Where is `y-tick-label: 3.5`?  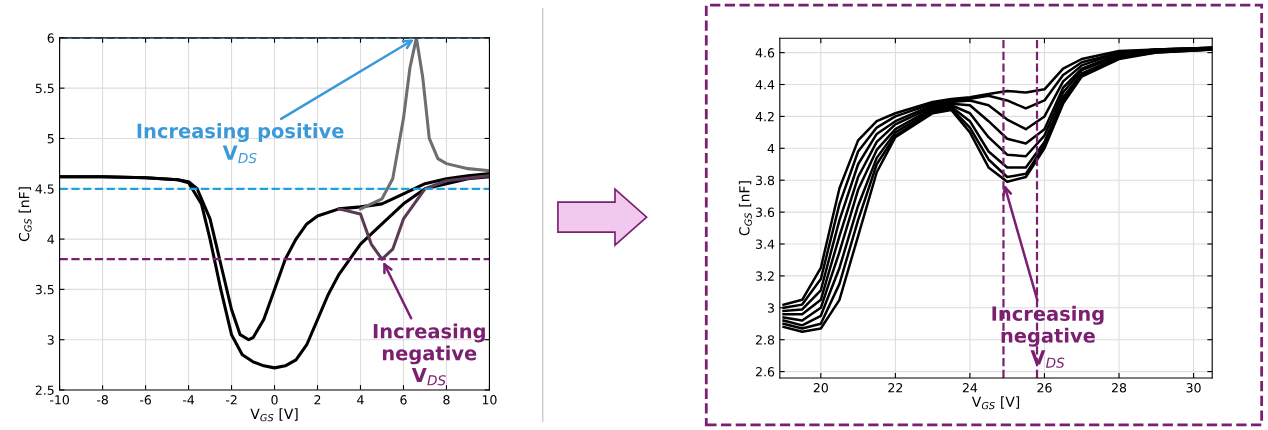
y-tick-label: 3.5 is located at coordinates (44, 289).